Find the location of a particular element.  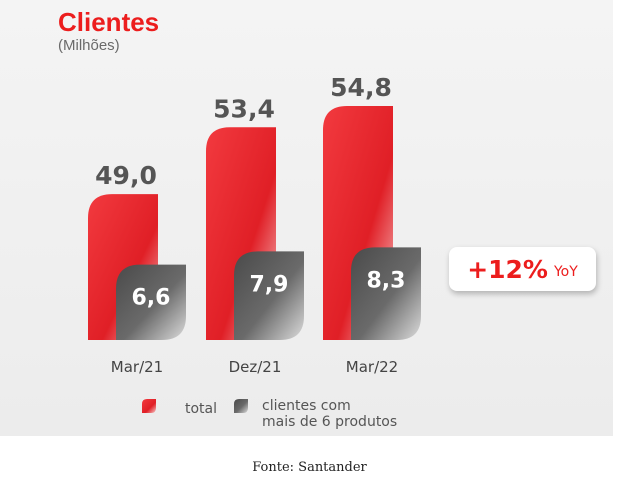

data-label-sub-0: 6,6 is located at coordinates (151, 298).